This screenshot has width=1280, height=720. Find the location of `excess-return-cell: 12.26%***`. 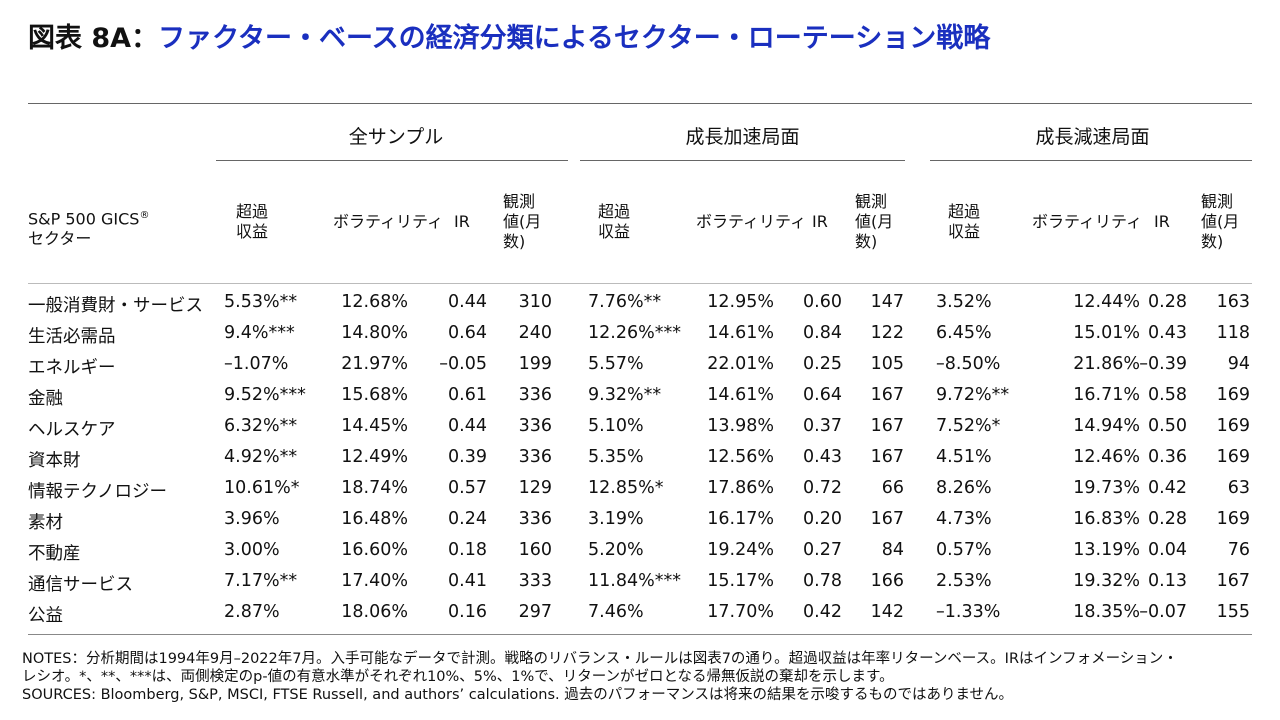

excess-return-cell: 12.26%*** is located at coordinates (634, 333).